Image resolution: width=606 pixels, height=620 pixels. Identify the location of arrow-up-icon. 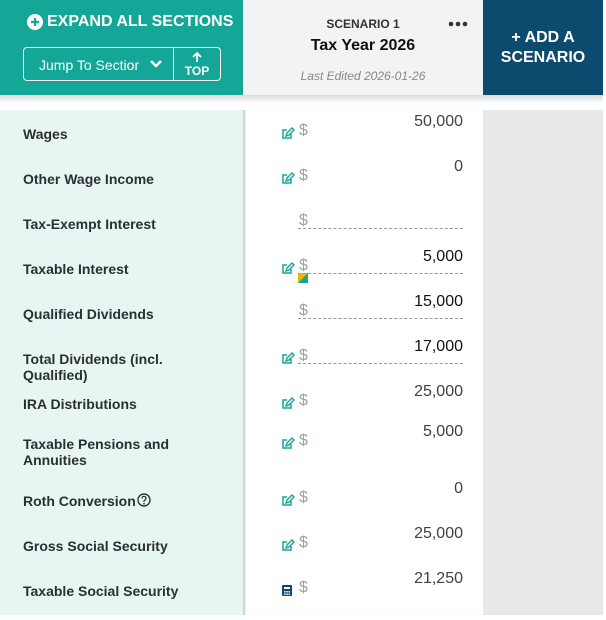
(197, 56).